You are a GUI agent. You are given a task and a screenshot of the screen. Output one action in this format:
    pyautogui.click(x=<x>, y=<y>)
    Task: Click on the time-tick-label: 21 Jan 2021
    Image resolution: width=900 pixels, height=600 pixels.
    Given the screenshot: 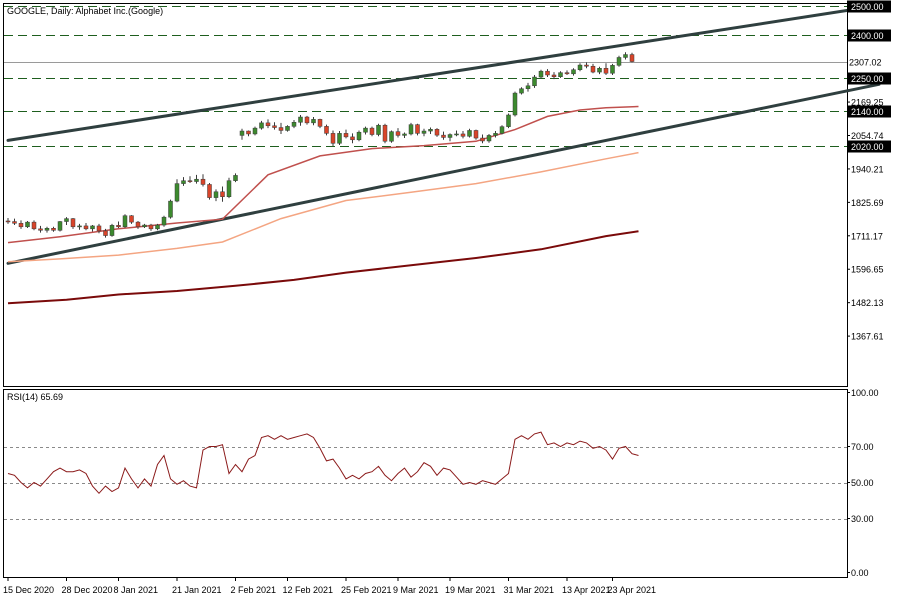 What is the action you would take?
    pyautogui.click(x=197, y=590)
    